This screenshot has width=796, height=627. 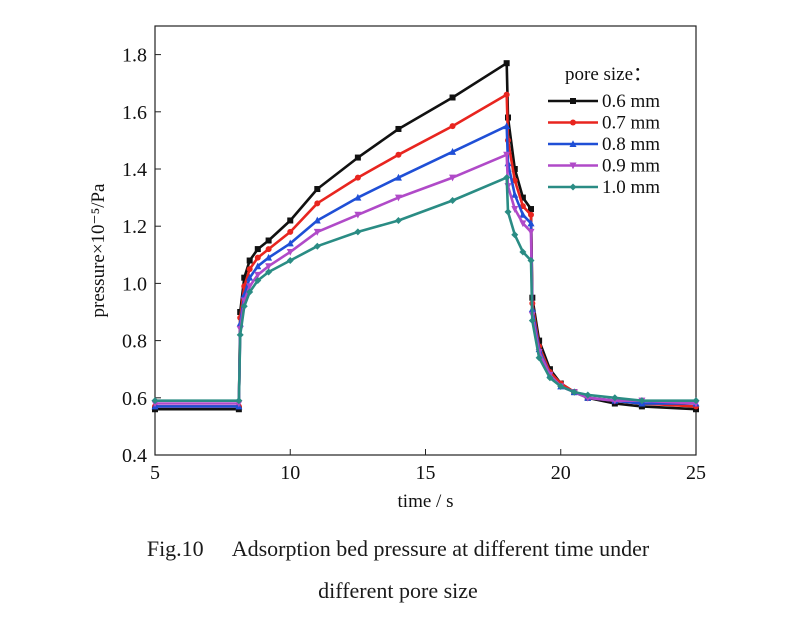 I want to click on y-tick-label: 1.0, so click(x=134, y=284).